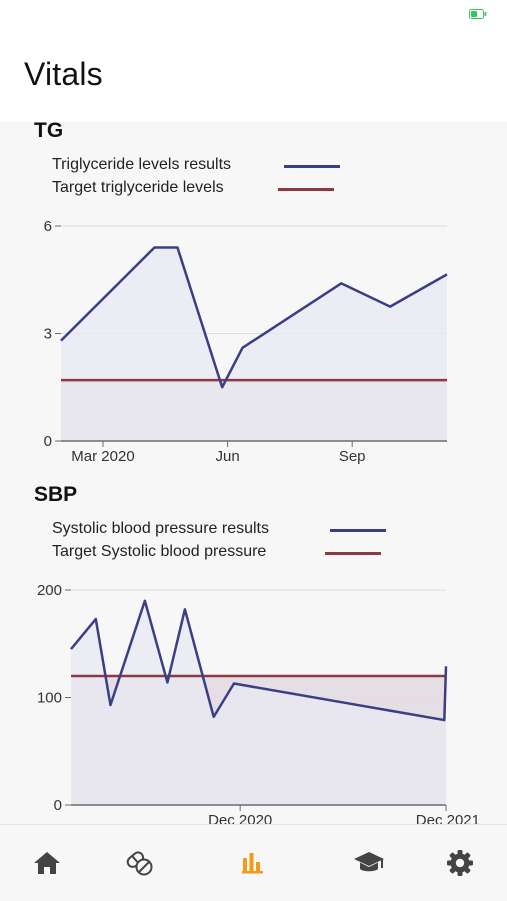 The image size is (507, 901). I want to click on tg-section-title: TG, so click(48, 131).